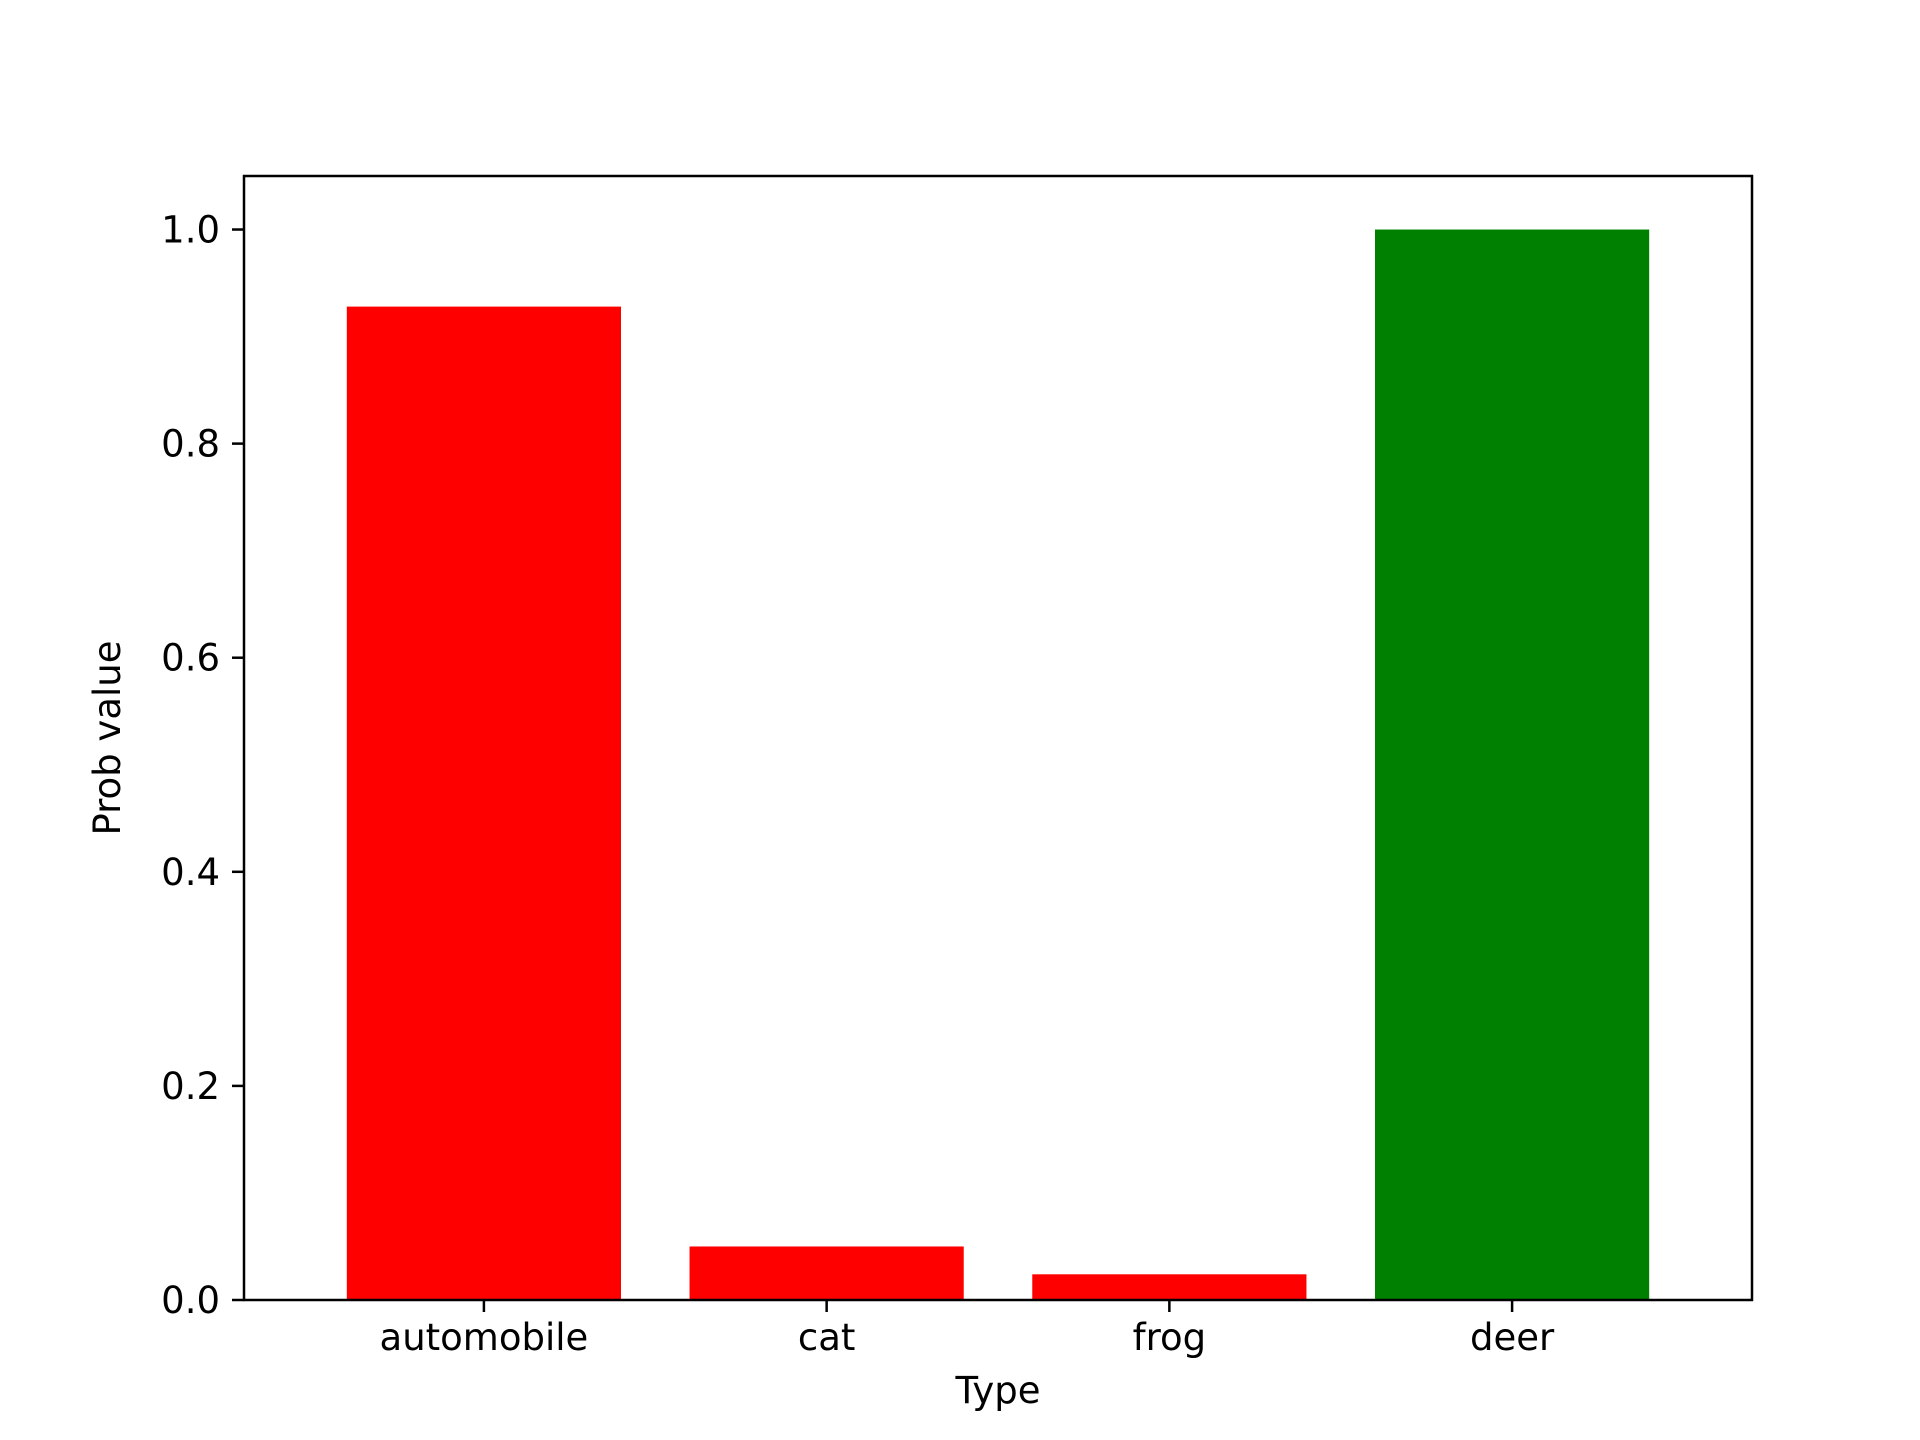  Describe the element at coordinates (1512, 1337) in the screenshot. I see `x-tick-label: deer` at that location.